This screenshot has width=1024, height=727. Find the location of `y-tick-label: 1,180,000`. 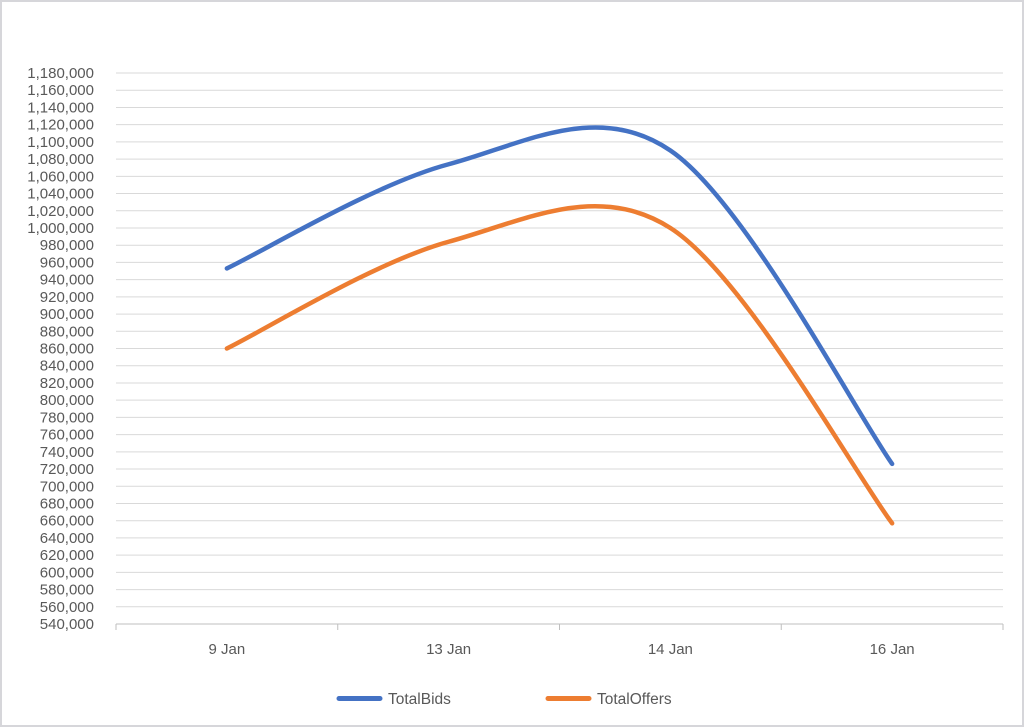

y-tick-label: 1,180,000 is located at coordinates (60, 73).